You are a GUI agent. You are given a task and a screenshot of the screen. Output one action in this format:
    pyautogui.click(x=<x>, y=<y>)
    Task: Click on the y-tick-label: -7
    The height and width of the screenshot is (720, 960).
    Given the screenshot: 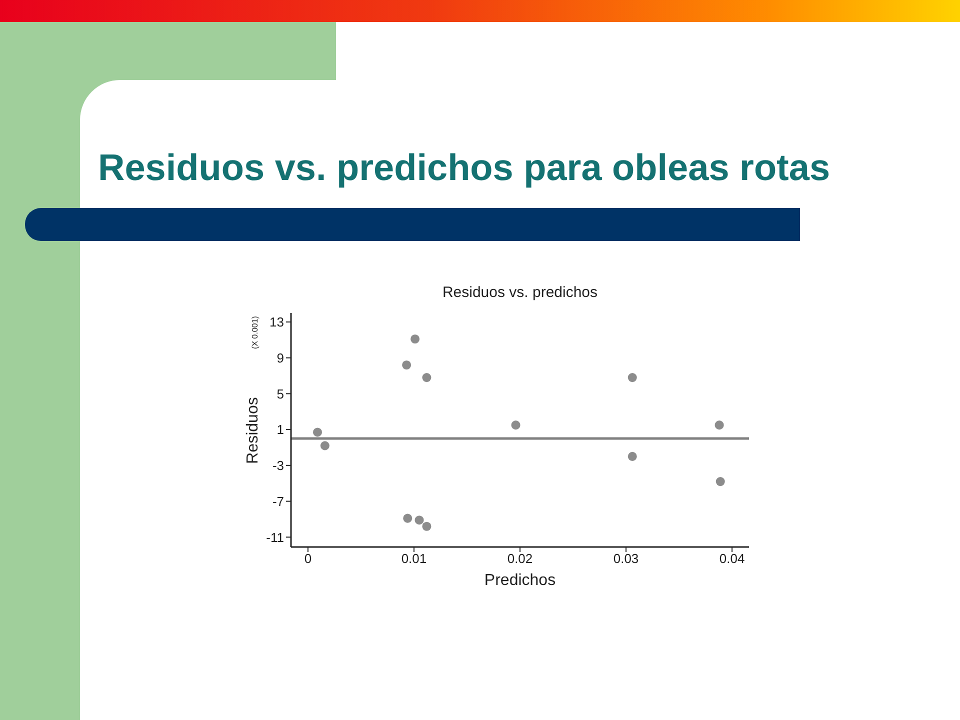 What is the action you would take?
    pyautogui.click(x=278, y=501)
    